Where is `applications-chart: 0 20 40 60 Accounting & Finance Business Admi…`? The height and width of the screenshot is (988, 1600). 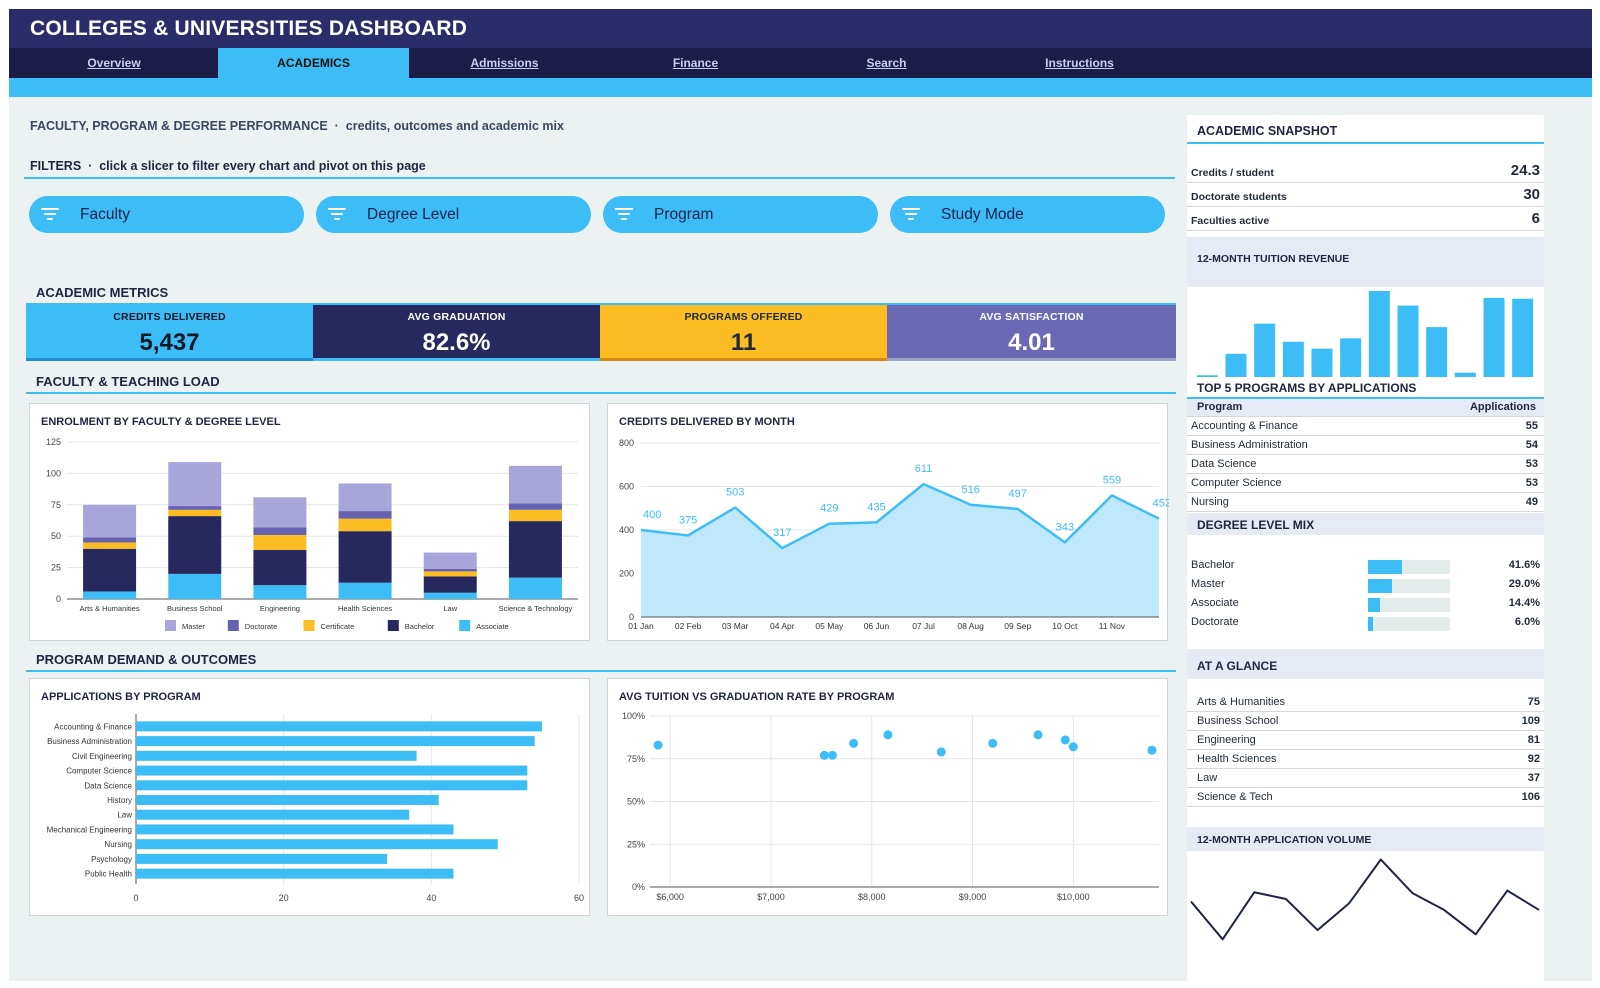
applications-chart: 0 20 40 60 Accounting & Finance Business Admi… is located at coordinates (315, 808).